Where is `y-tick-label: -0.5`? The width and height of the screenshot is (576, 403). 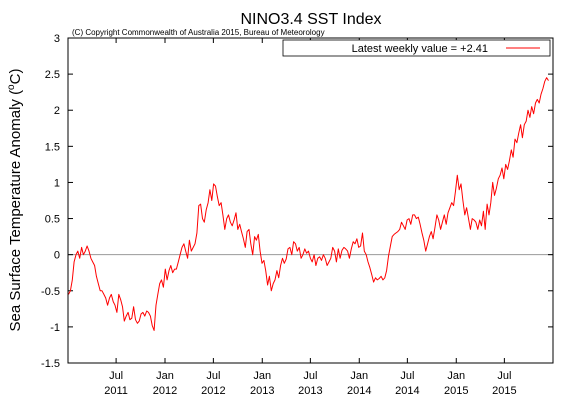 y-tick-label: -0.5 is located at coordinates (50, 292).